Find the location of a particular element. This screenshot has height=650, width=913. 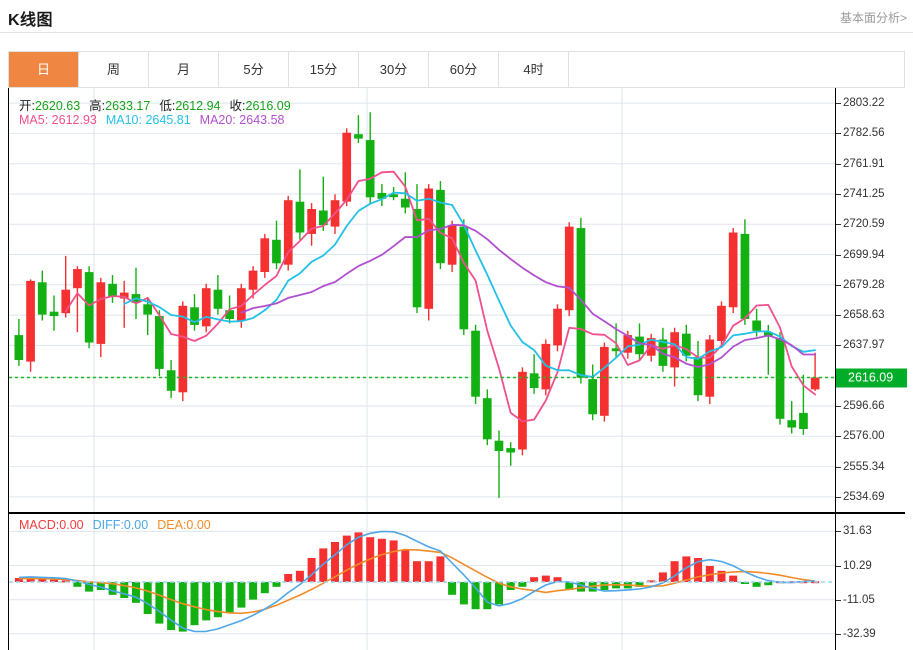

current-price-tag: 2616.09 is located at coordinates (871, 377).